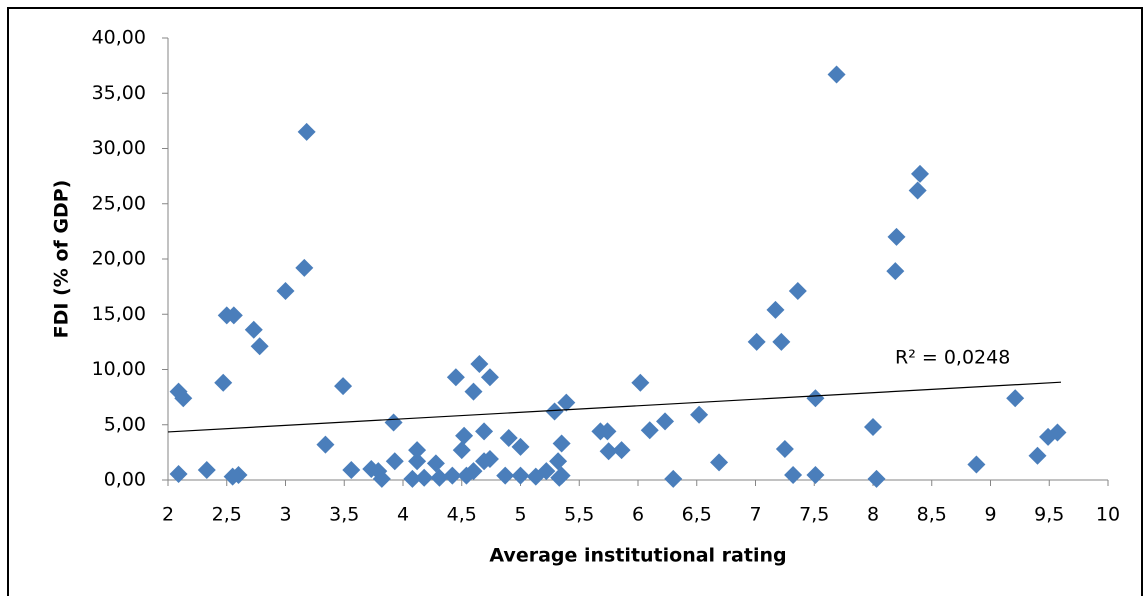 This screenshot has width=1145, height=596. I want to click on r-squared-label: R² = 0,0248, so click(952, 358).